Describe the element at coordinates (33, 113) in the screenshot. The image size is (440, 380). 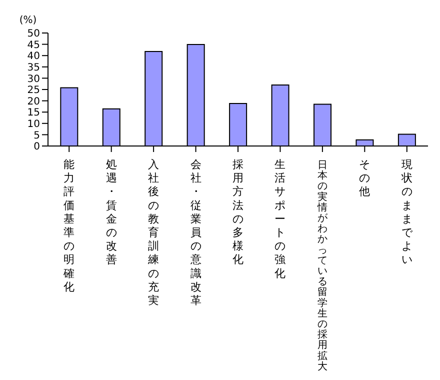
I see `y-tick-label: 15` at that location.